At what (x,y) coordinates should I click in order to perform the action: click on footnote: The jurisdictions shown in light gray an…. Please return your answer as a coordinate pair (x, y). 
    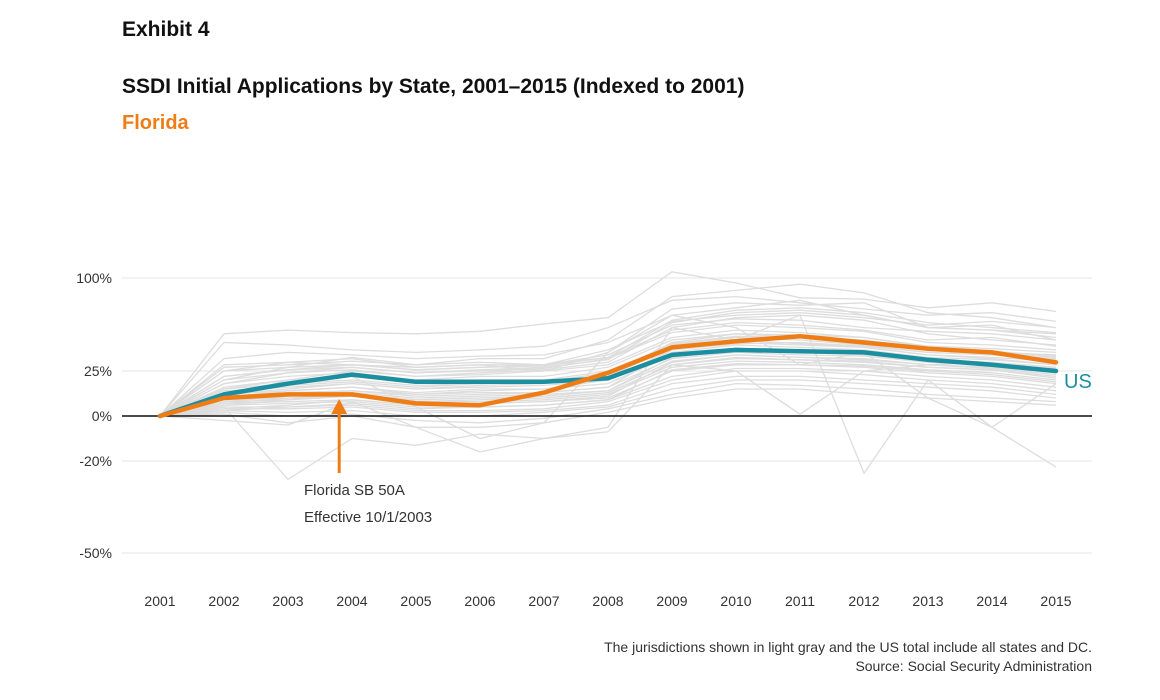
    Looking at the image, I should click on (848, 657).